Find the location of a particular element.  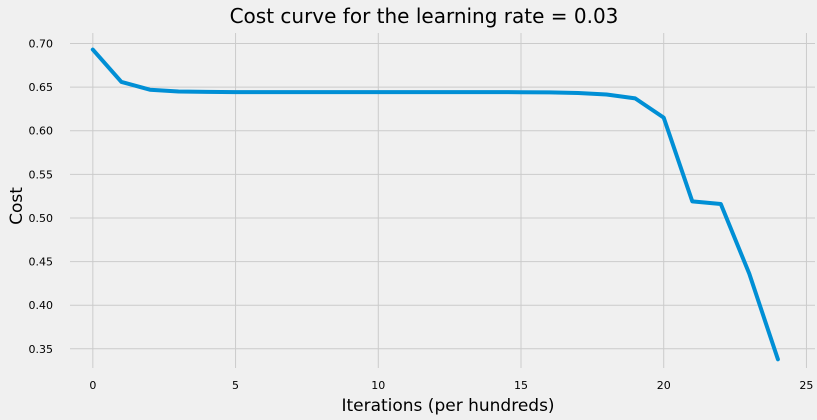

y-tick-label: 0.70 is located at coordinates (41, 43).